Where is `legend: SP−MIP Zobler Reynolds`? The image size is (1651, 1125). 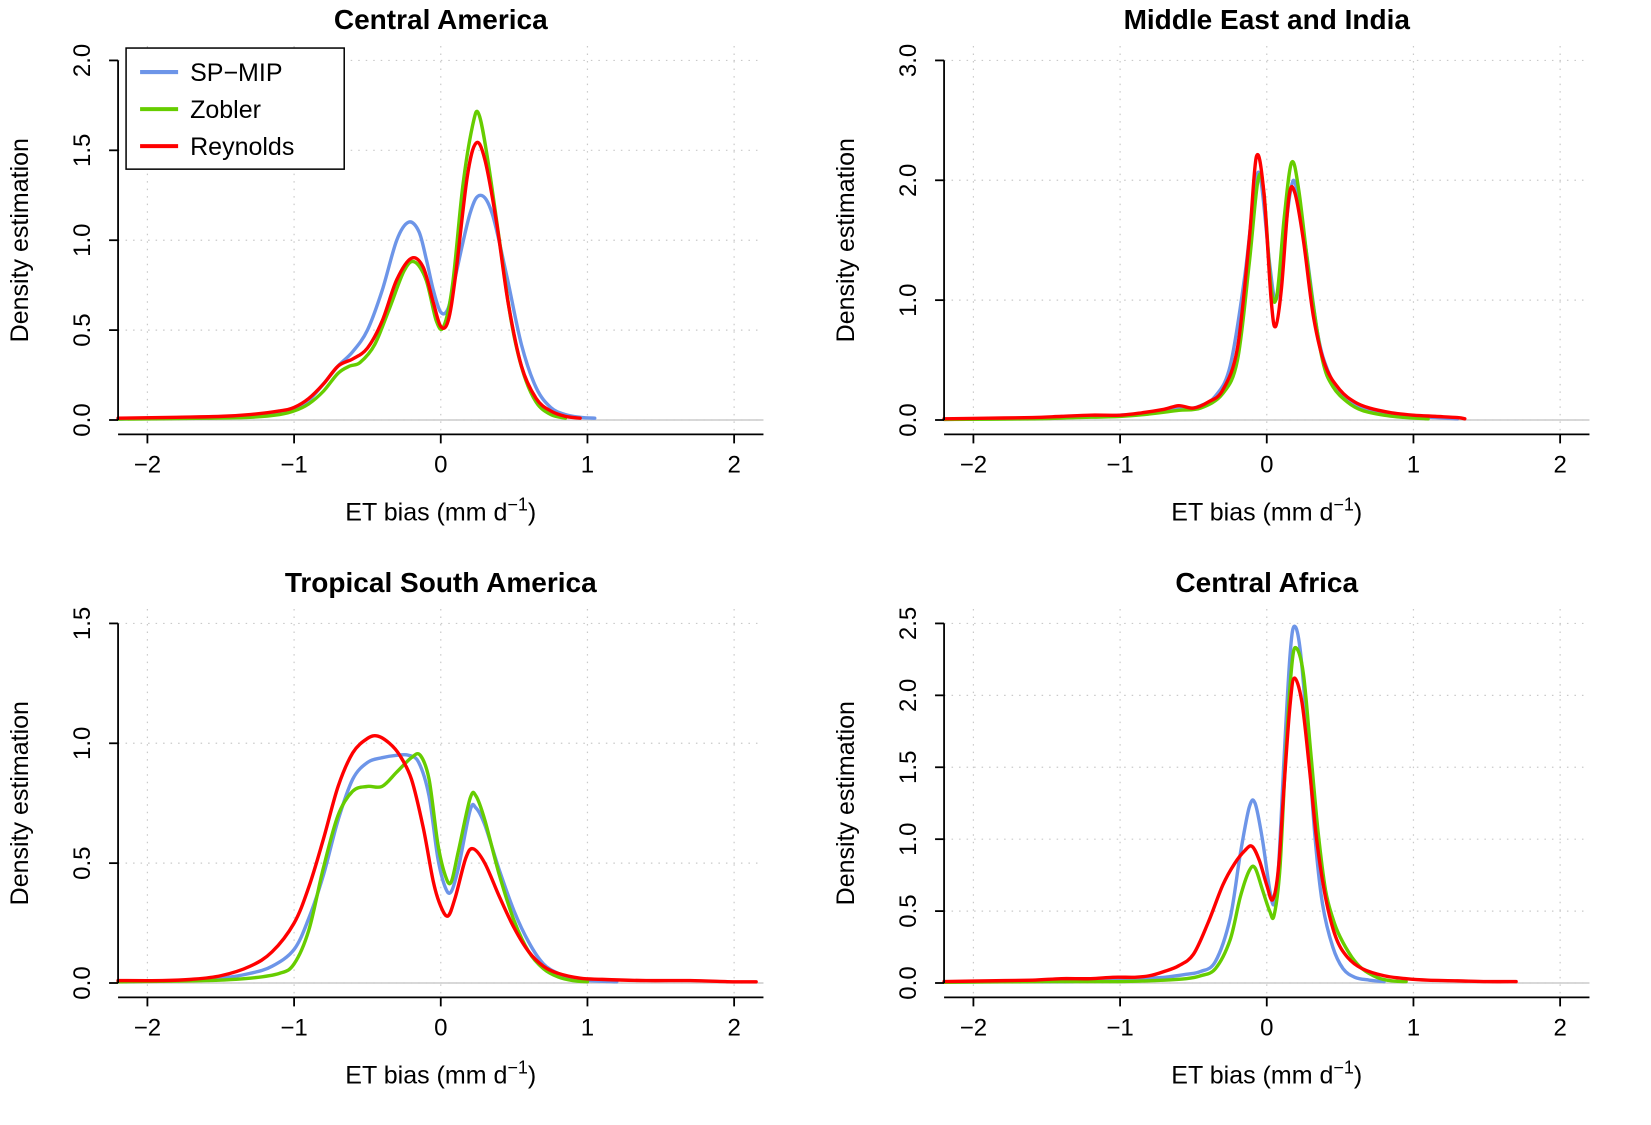 legend: SP−MIP Zobler Reynolds is located at coordinates (235, 108).